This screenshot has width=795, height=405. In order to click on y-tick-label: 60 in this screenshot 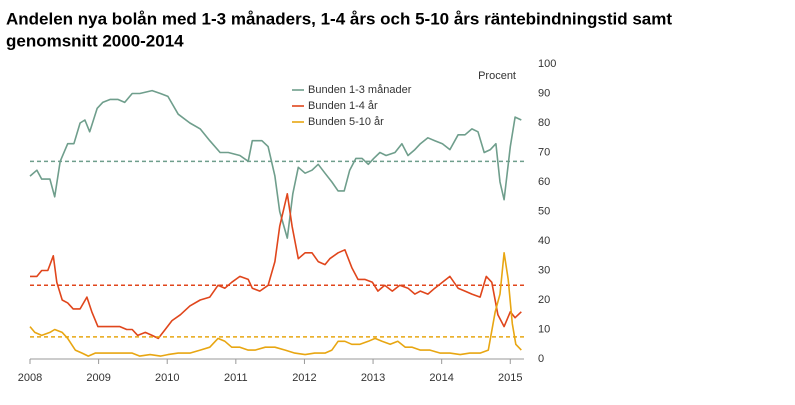, I will do `click(544, 182)`.